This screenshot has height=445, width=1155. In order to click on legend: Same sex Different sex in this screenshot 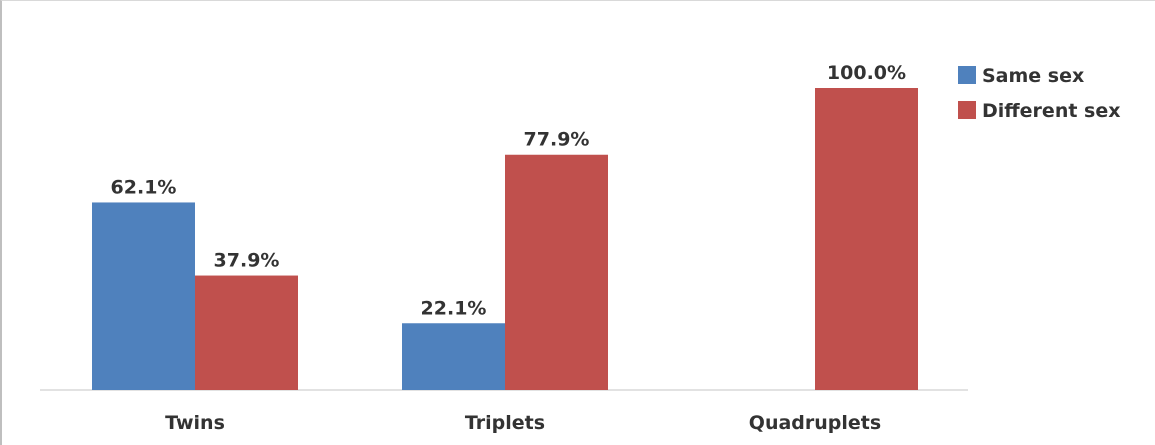, I will do `click(1039, 93)`.